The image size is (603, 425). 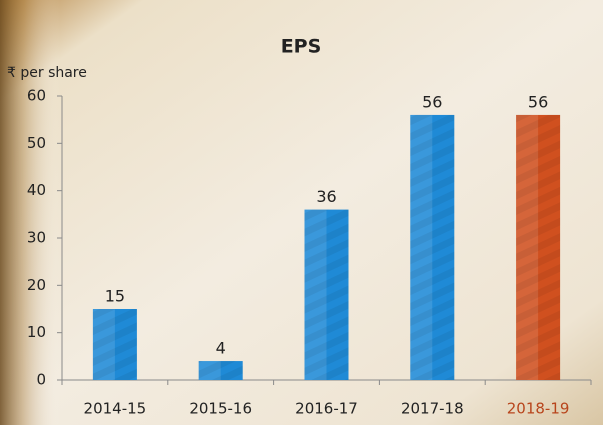 I want to click on x-tick-label: 2014-15, so click(x=115, y=409).